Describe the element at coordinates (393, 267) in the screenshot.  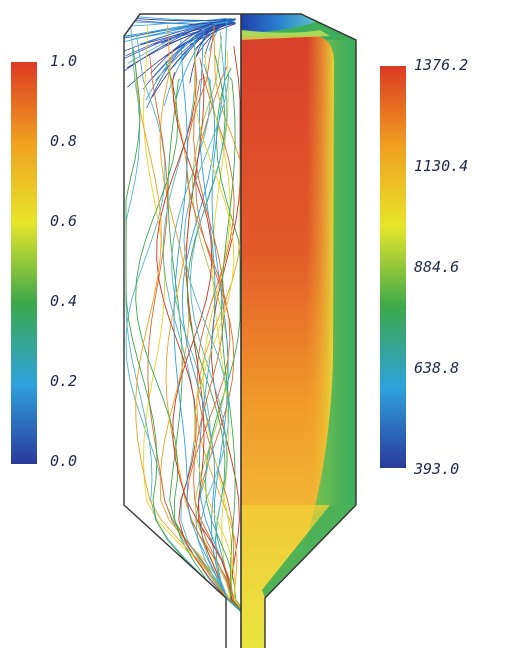
I see `right-colorbar-gradient` at that location.